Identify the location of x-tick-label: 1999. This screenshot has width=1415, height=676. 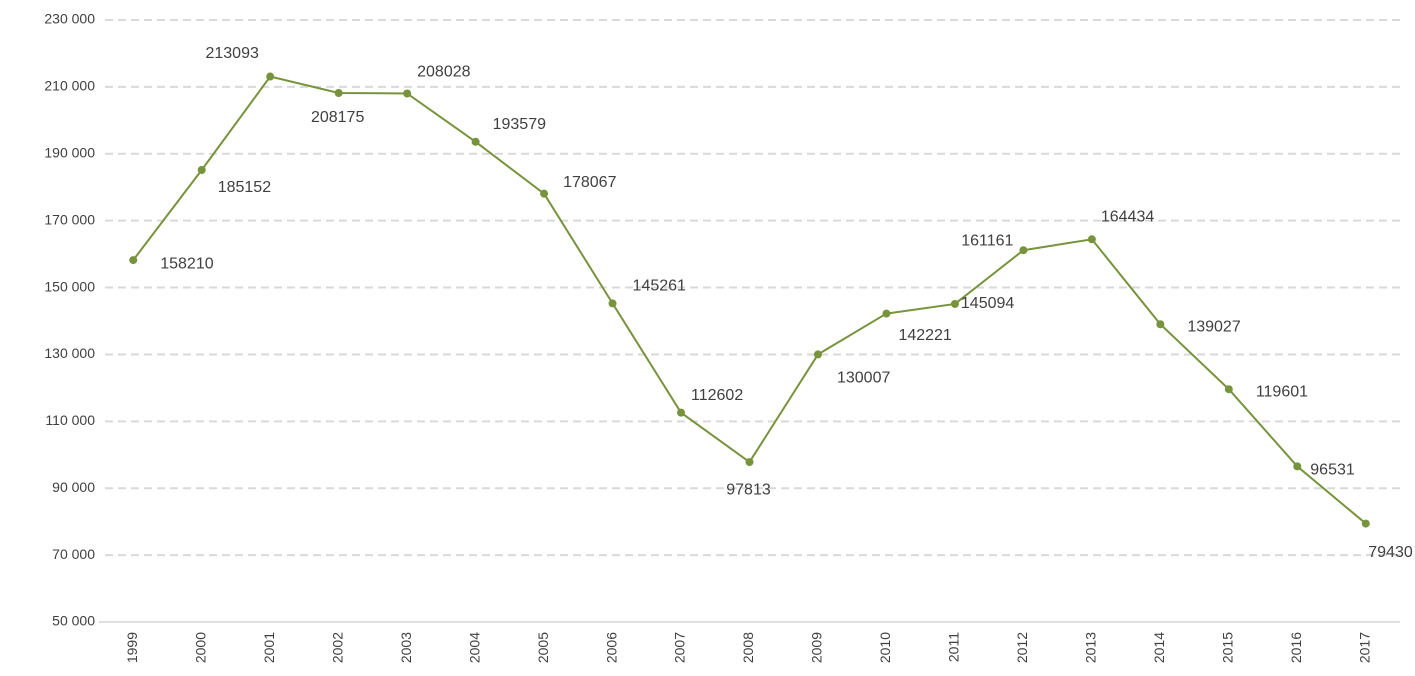
(132, 647).